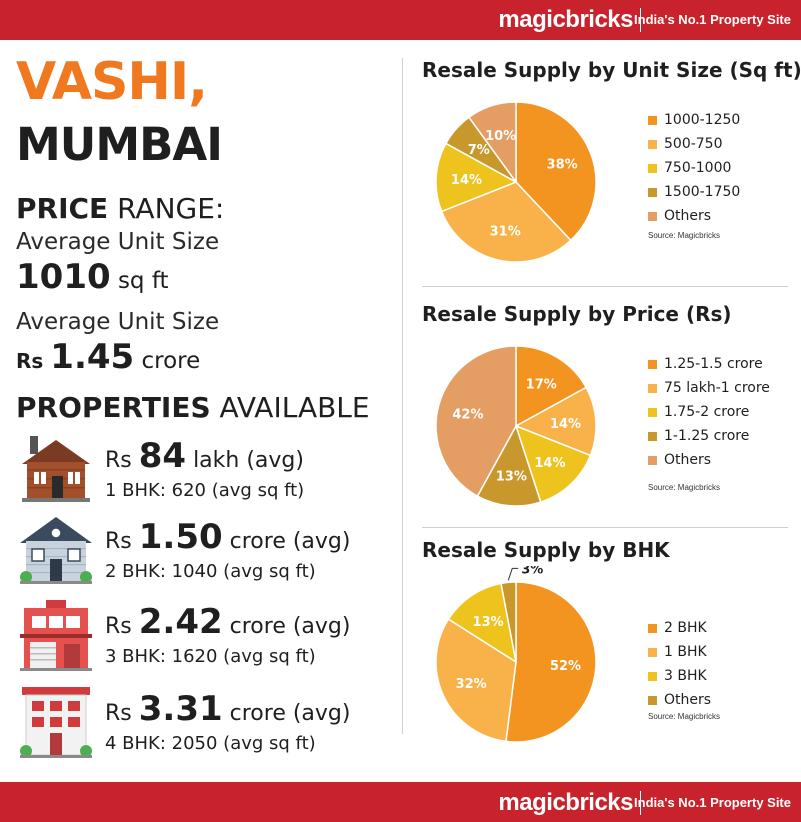 This screenshot has height=822, width=801. What do you see at coordinates (162, 456) in the screenshot?
I see `property-price-value: 84` at bounding box center [162, 456].